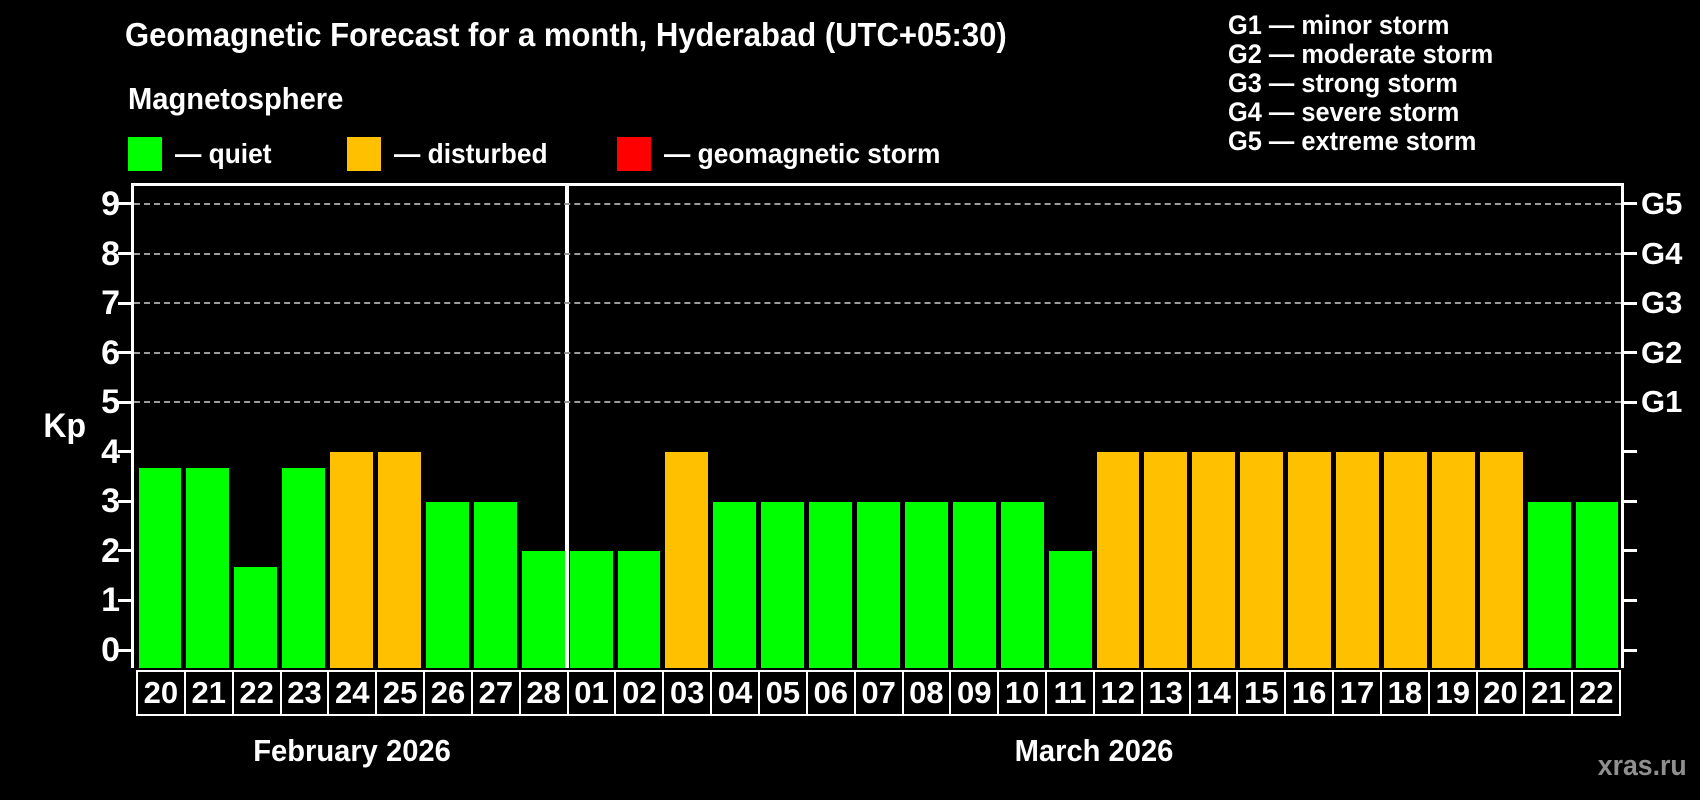 The width and height of the screenshot is (1700, 800). What do you see at coordinates (545, 693) in the screenshot?
I see `date-cell: 28` at bounding box center [545, 693].